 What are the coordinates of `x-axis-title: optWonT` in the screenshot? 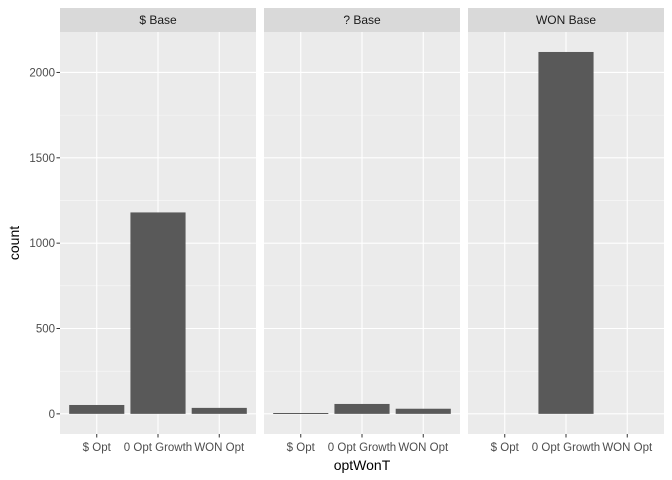 It's located at (362, 465).